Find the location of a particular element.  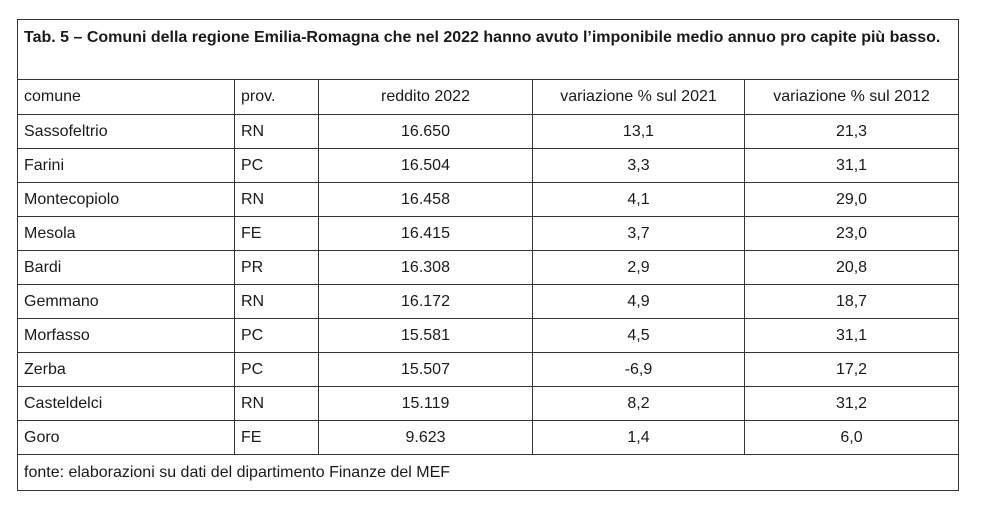

cell-variazione-2021: 4,1 is located at coordinates (638, 199).